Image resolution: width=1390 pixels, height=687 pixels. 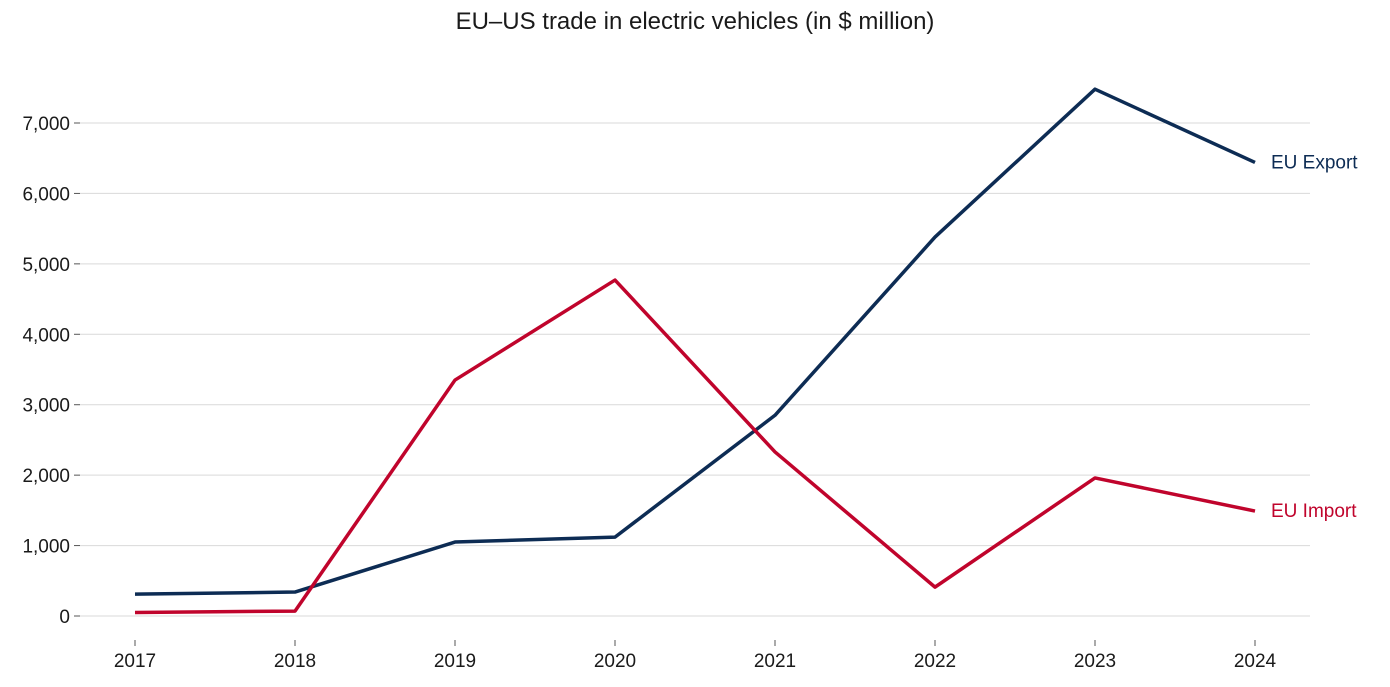 What do you see at coordinates (46, 406) in the screenshot?
I see `y-tick-label: 3,000` at bounding box center [46, 406].